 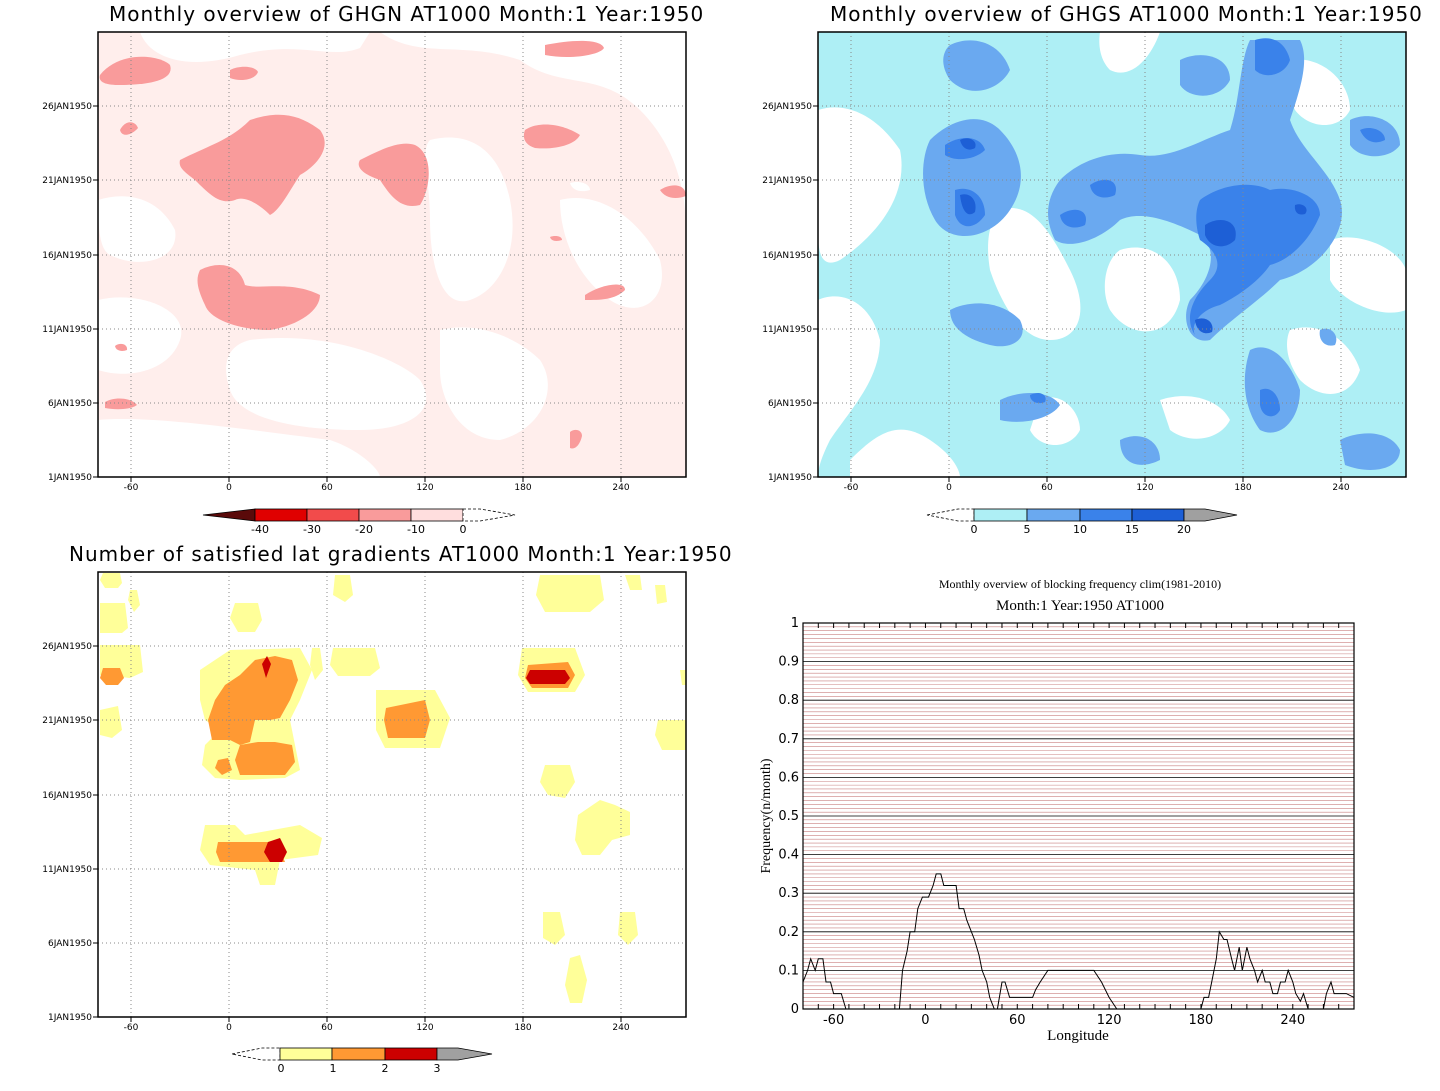 What do you see at coordinates (788, 777) in the screenshot?
I see `blocking-ytick-label: 0.6` at bounding box center [788, 777].